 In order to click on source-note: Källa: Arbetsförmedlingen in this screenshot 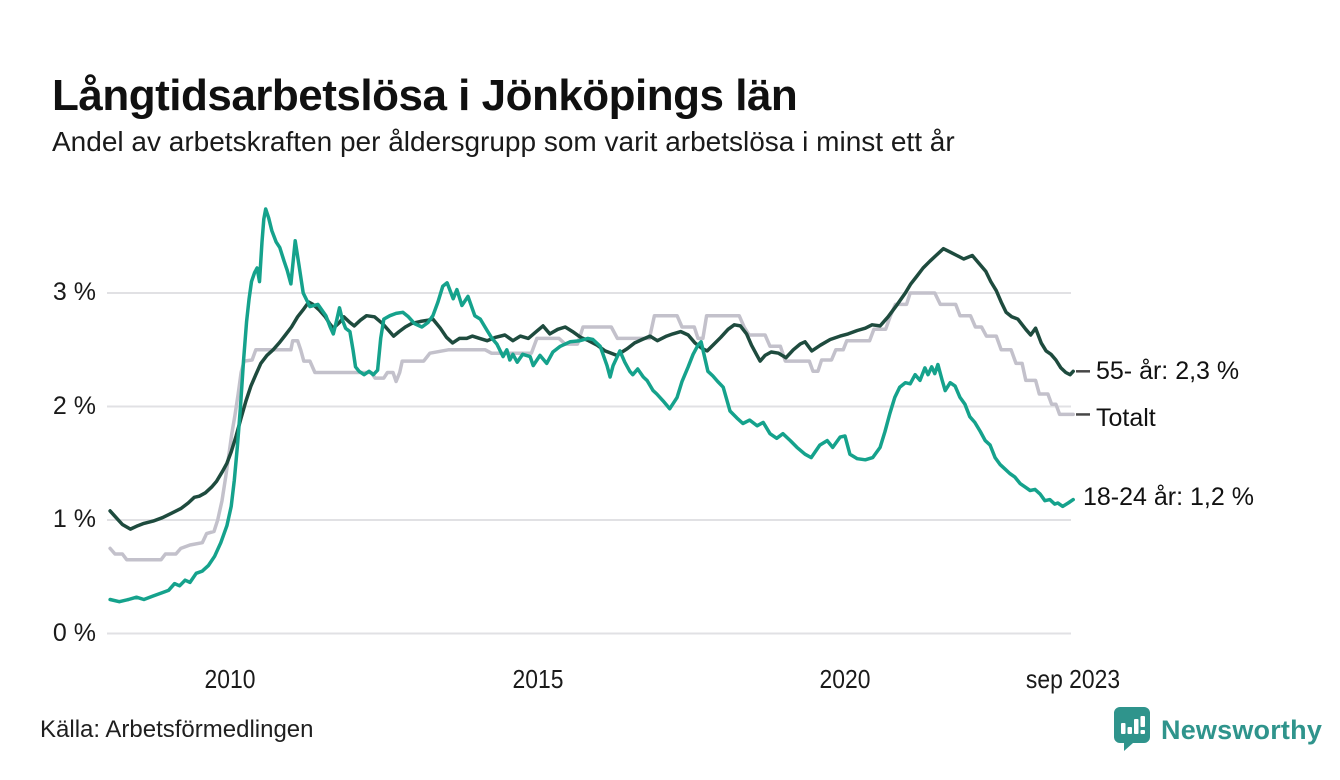, I will do `click(177, 729)`.